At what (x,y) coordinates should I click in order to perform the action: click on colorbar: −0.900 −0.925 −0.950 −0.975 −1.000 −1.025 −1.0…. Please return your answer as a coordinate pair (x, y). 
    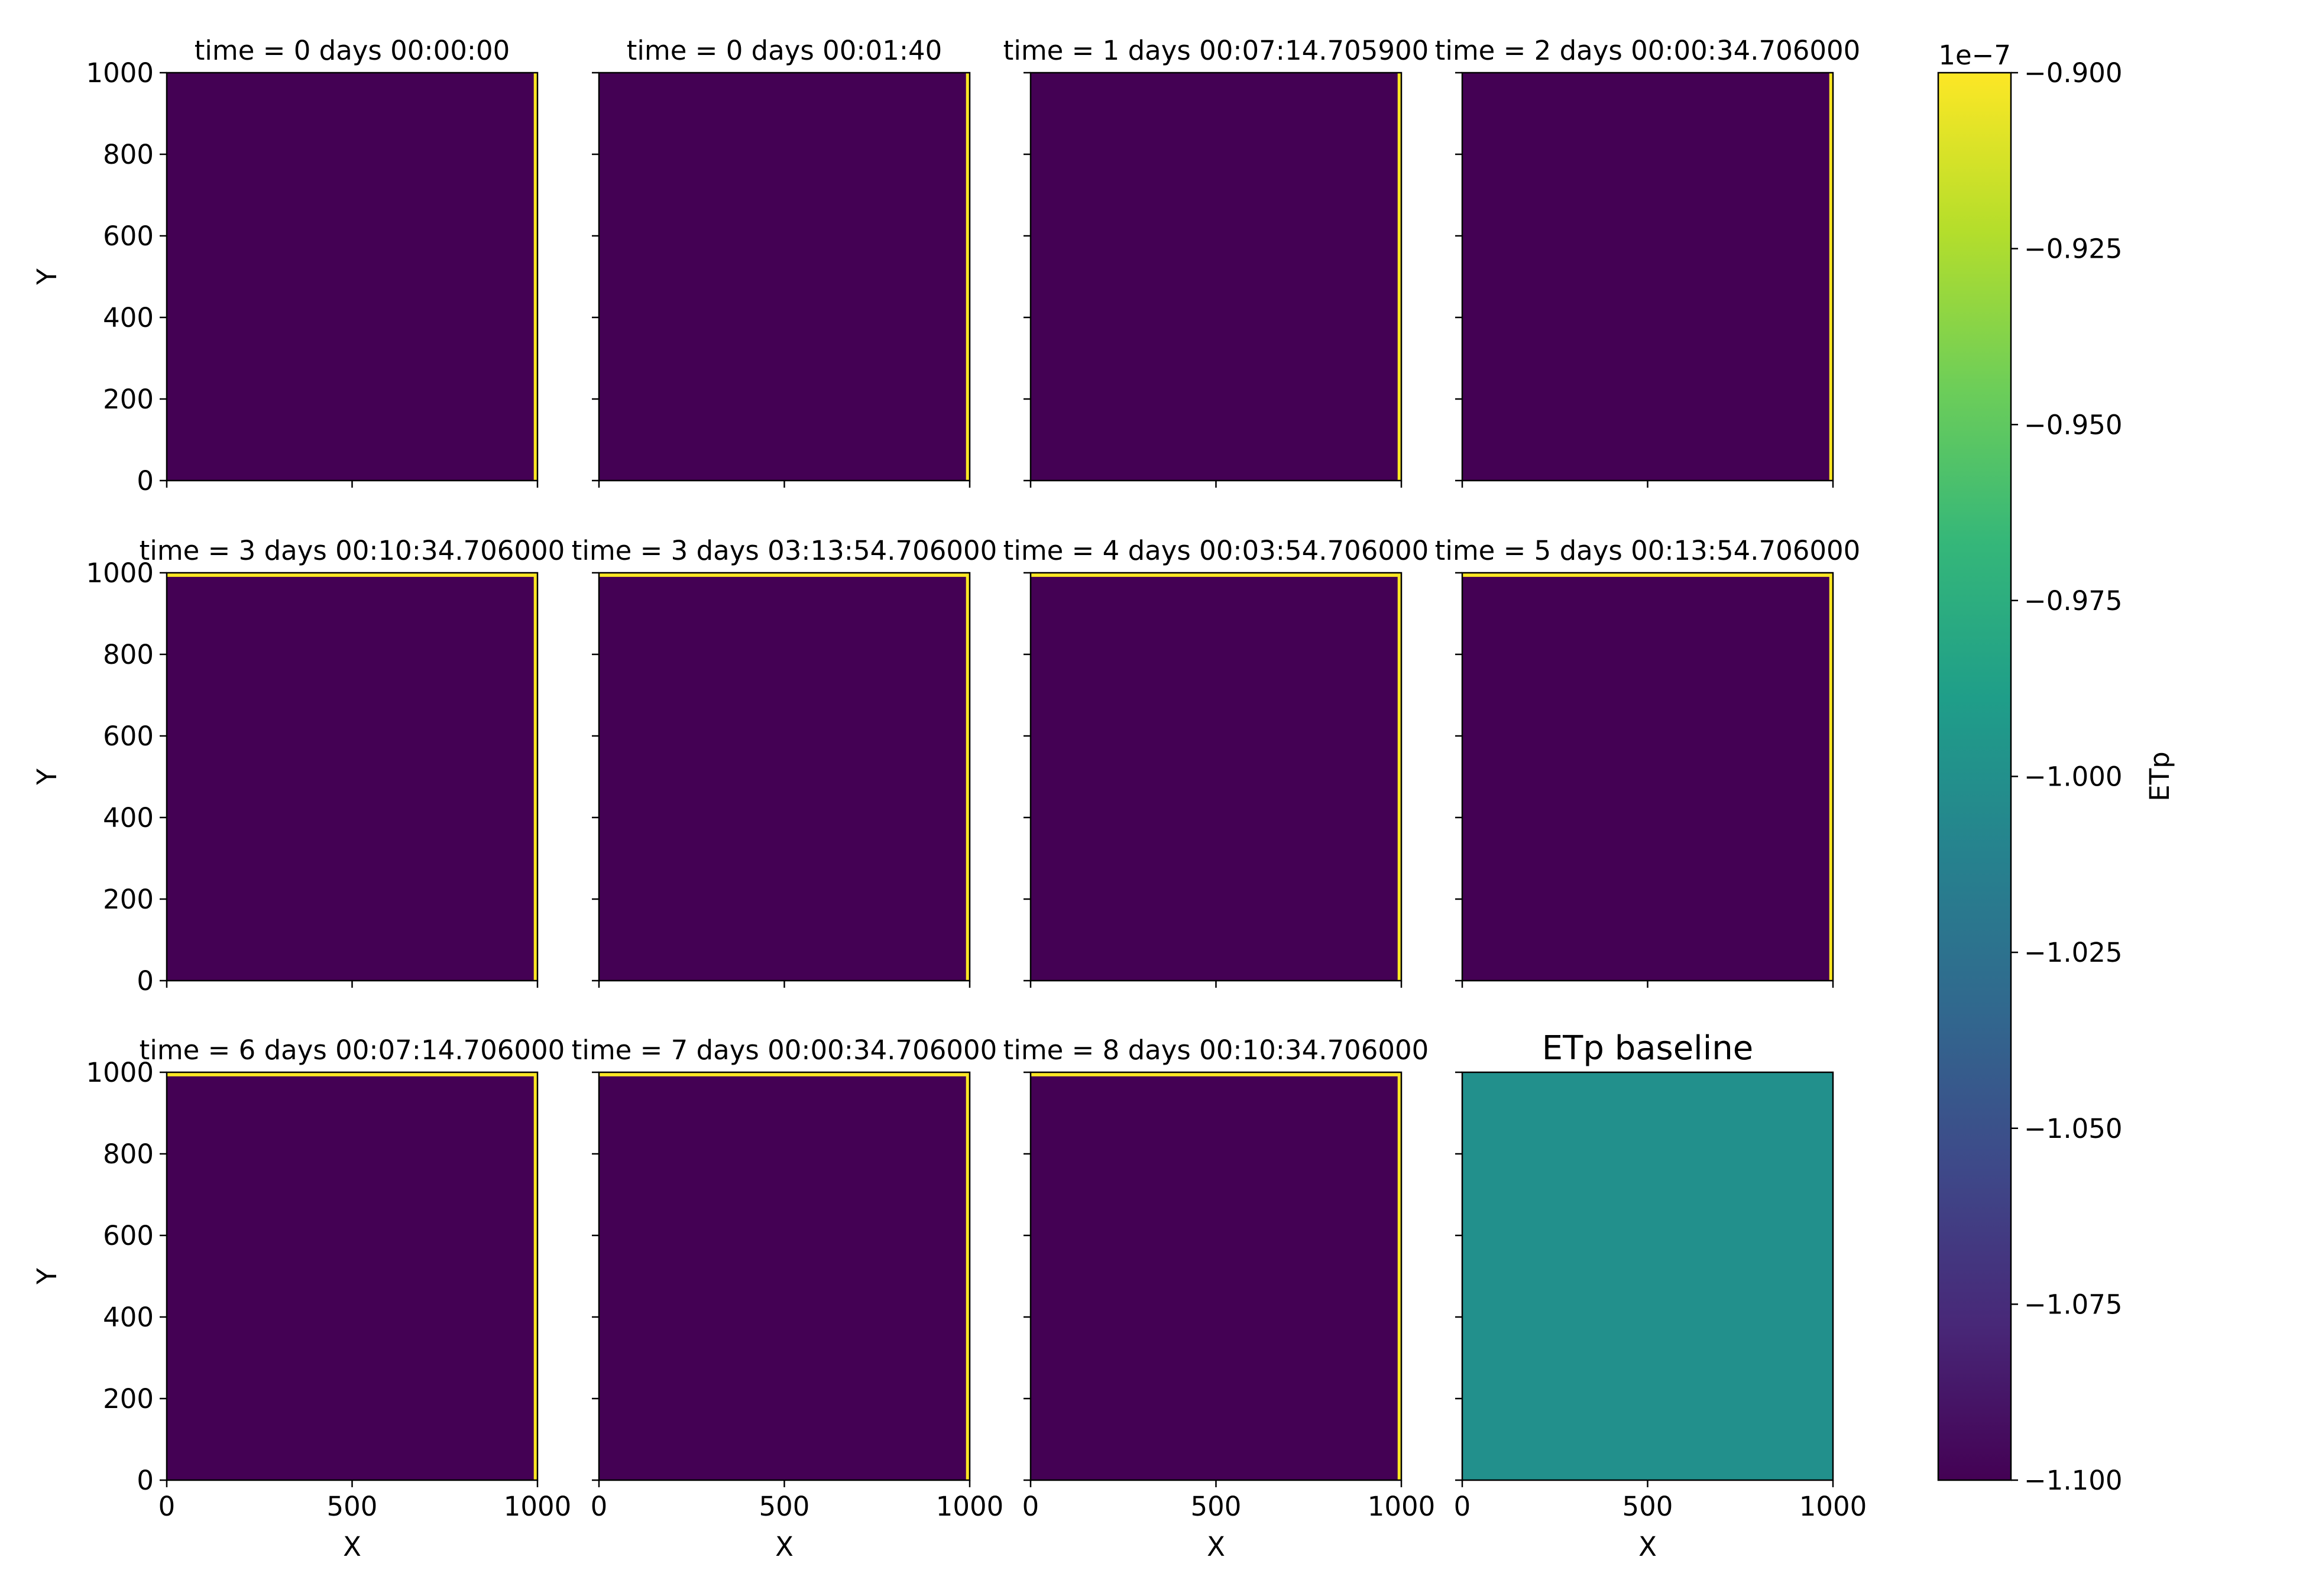
    Looking at the image, I should click on (2056, 768).